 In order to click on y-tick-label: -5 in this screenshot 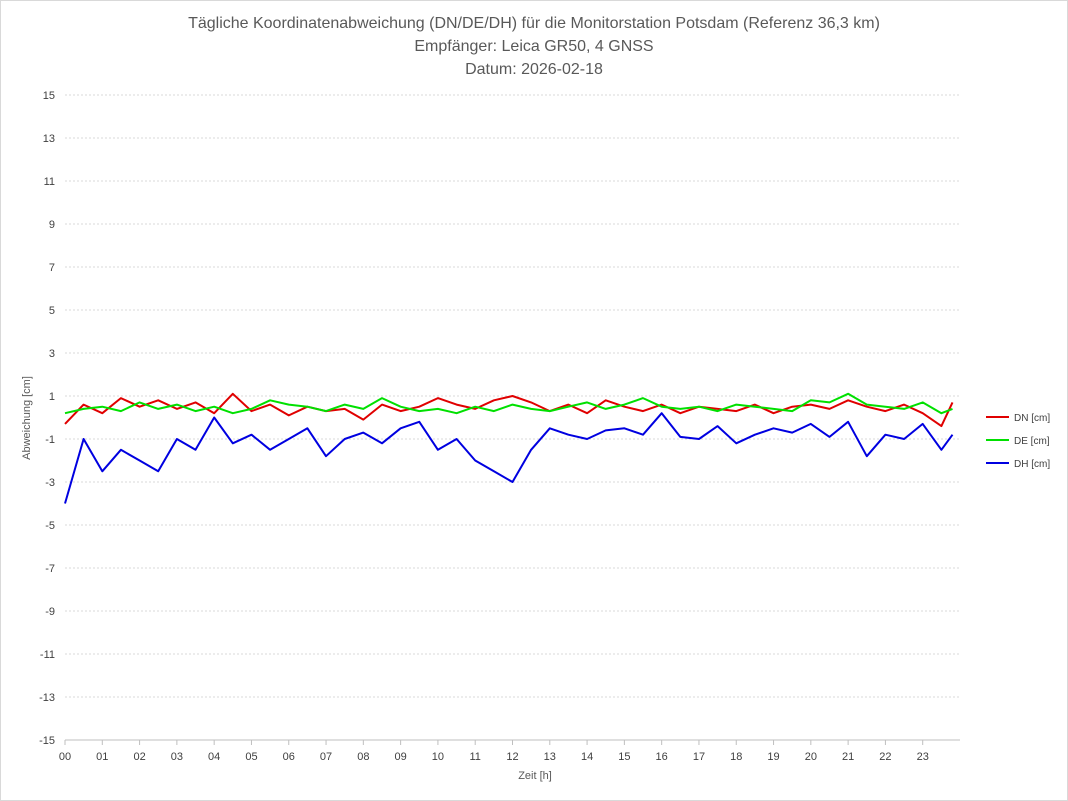, I will do `click(50, 526)`.